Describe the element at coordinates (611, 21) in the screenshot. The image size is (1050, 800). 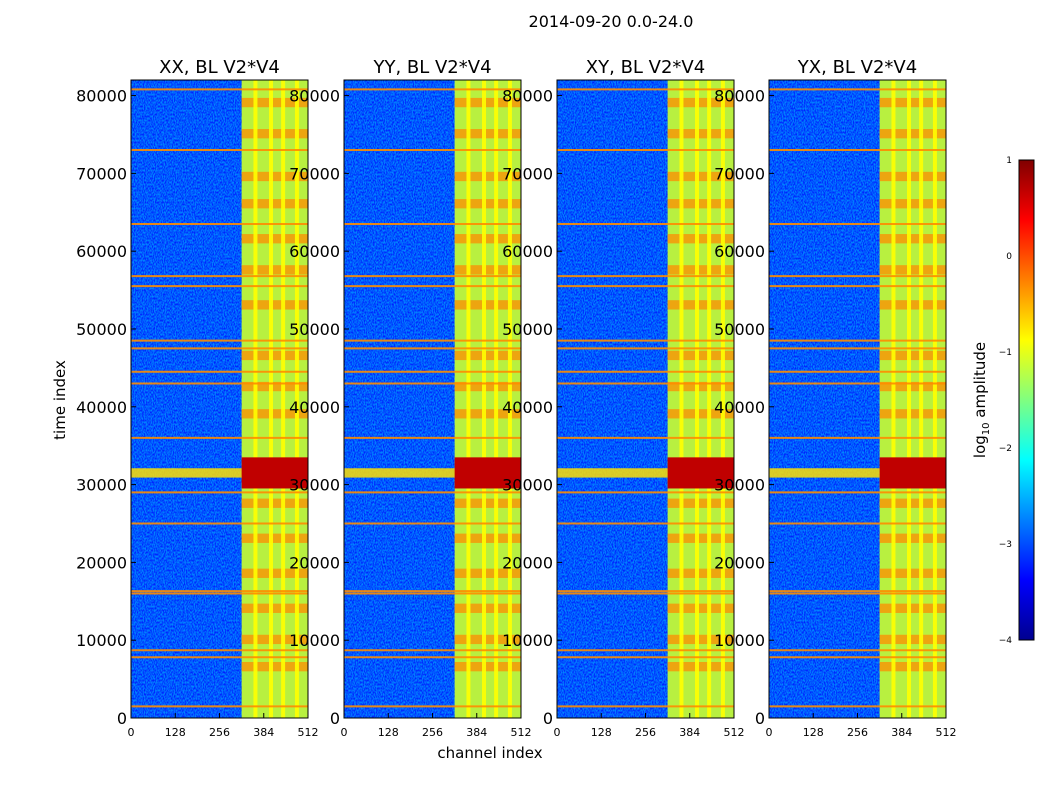
I see `figure-title: 2014-09-20 0.0-24.0` at that location.